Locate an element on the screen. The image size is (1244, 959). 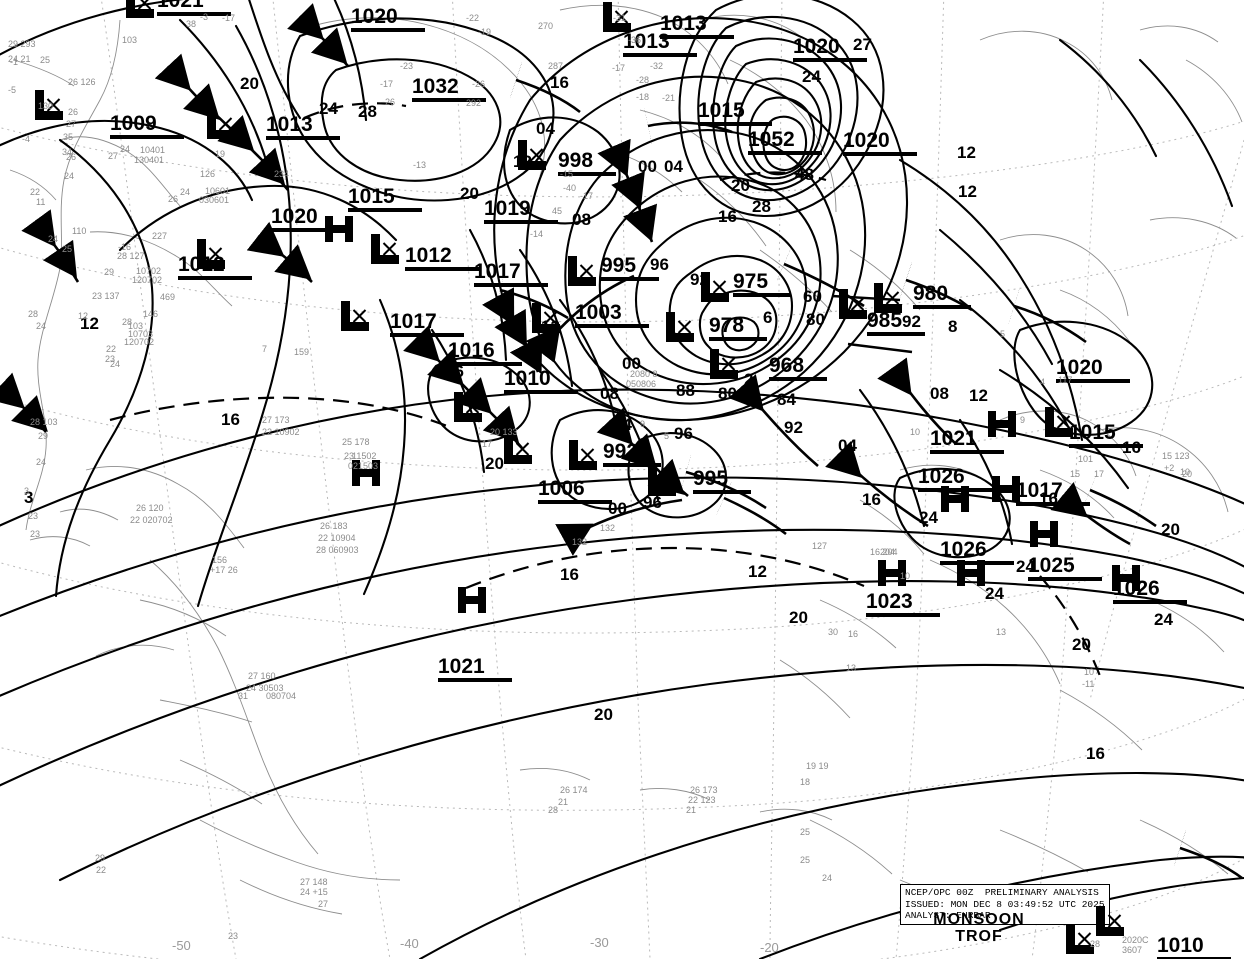
station-numeral: 45 is located at coordinates (557, 211).